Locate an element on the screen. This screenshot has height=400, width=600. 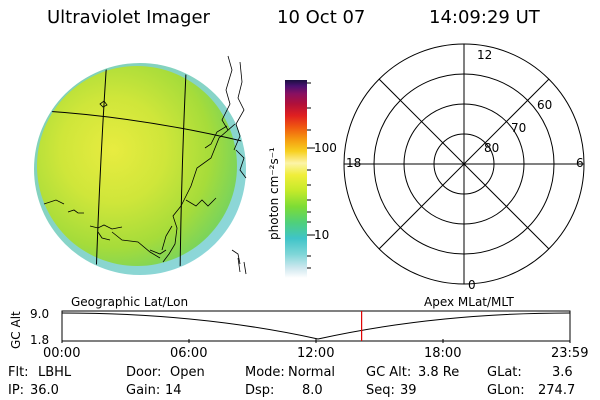
flt-value: LBHL is located at coordinates (55, 372).